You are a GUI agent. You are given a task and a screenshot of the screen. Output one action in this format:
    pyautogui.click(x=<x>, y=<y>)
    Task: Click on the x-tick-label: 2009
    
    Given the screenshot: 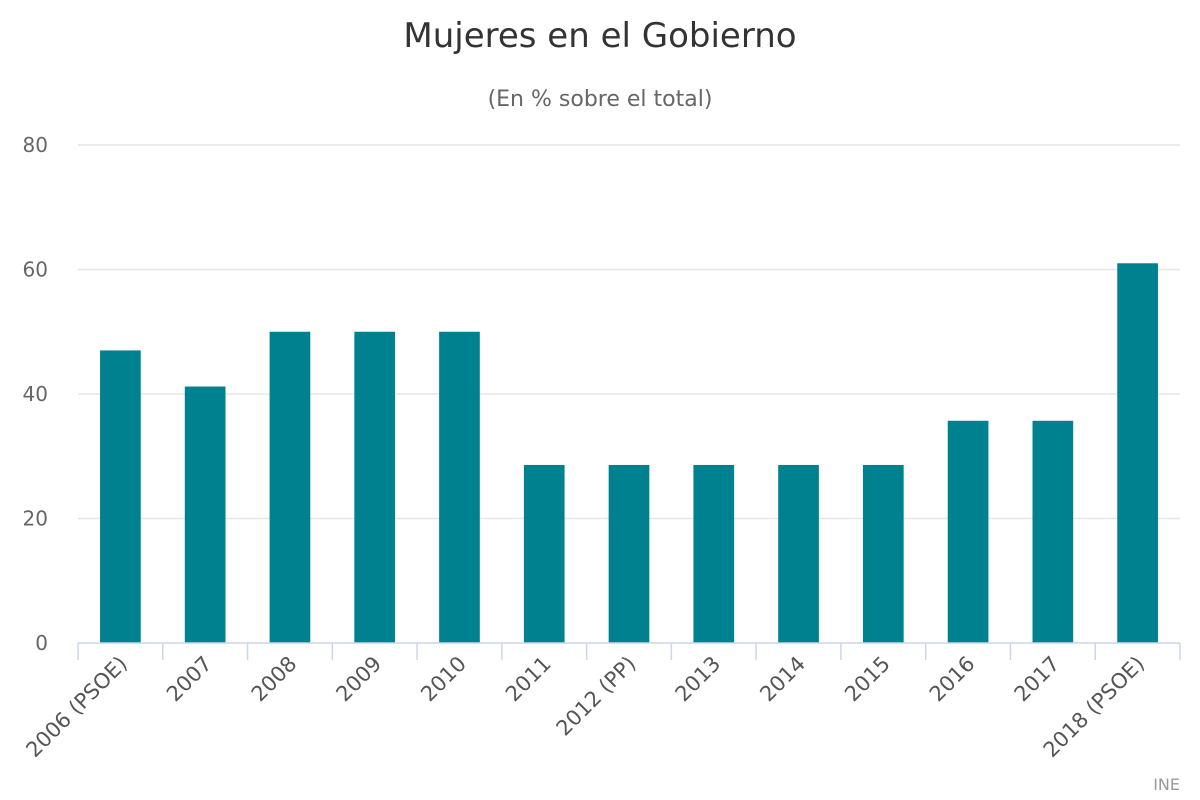 What is the action you would take?
    pyautogui.click(x=358, y=679)
    